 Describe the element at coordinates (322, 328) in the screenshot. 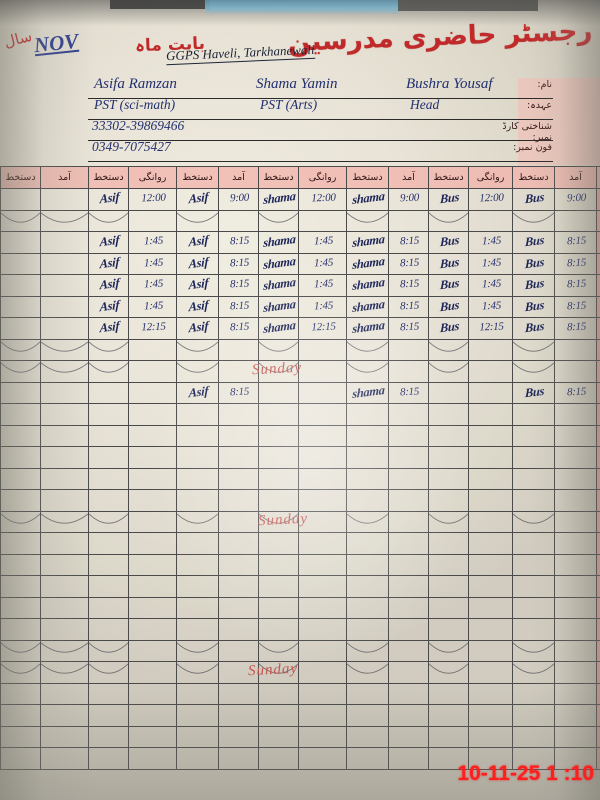

I see `r7-p2-departure: 12:15` at that location.